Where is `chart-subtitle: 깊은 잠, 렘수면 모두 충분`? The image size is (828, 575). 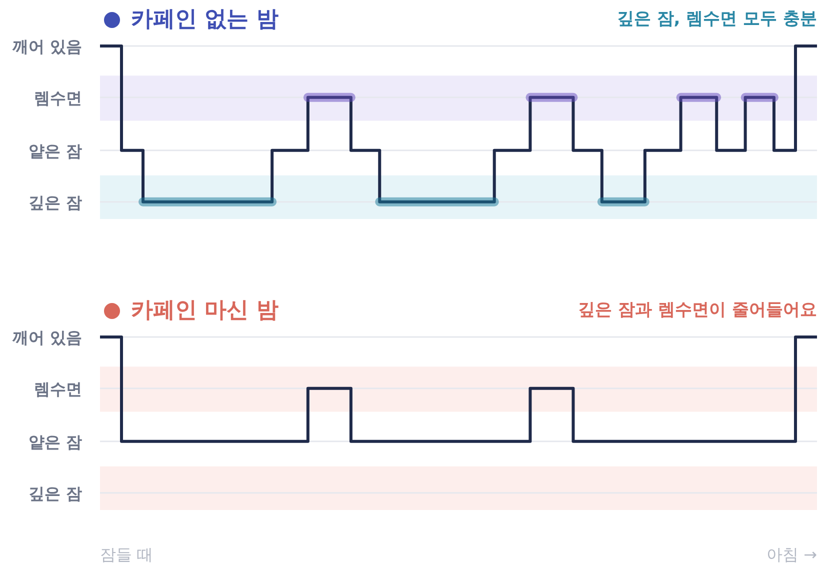 chart-subtitle: 깊은 잠, 렘수면 모두 충분 is located at coordinates (716, 19).